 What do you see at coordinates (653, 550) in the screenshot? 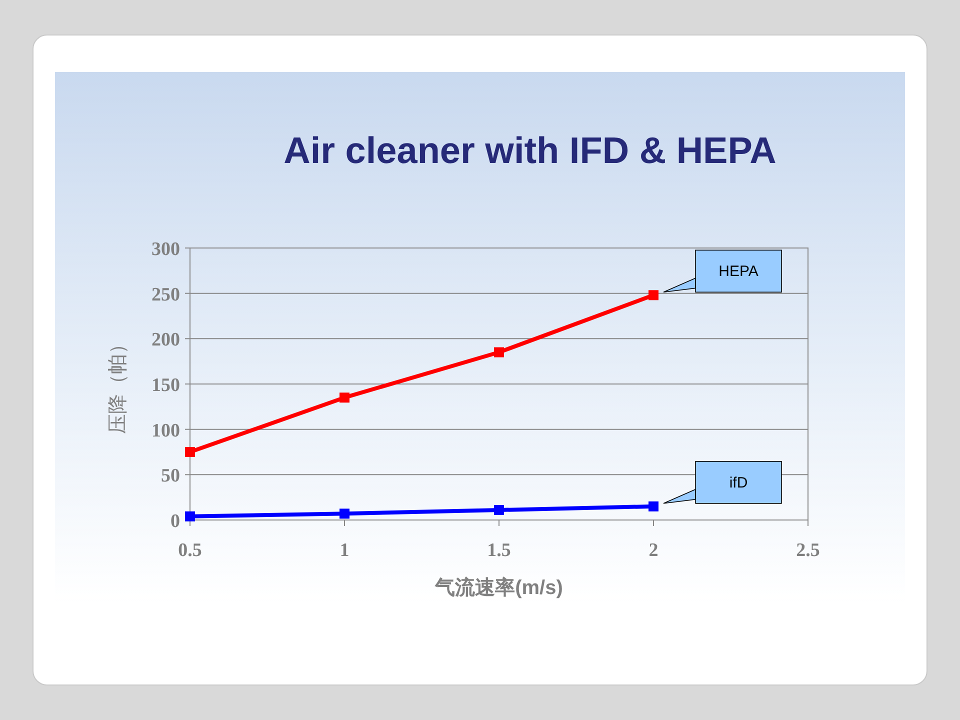
I see `x-tick-label: 2` at bounding box center [653, 550].